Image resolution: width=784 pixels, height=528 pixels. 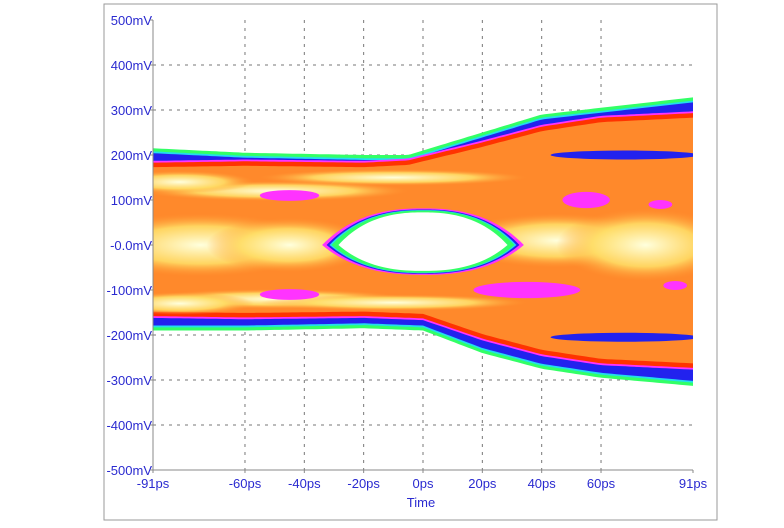 What do you see at coordinates (304, 483) in the screenshot?
I see `x-tick-label: -40ps` at bounding box center [304, 483].